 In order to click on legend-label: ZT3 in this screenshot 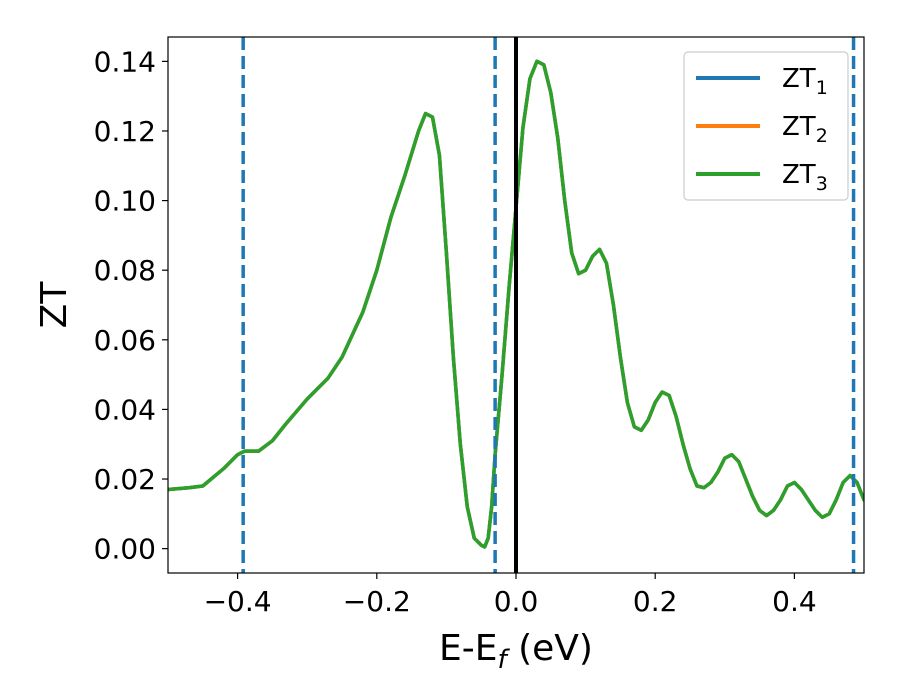, I will do `click(805, 177)`.